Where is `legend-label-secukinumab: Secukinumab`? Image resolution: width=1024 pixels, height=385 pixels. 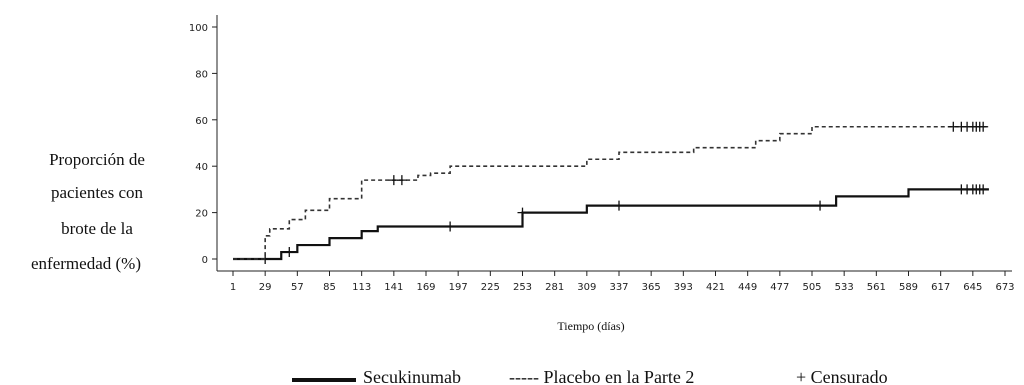 legend-label-secukinumab: Secukinumab is located at coordinates (412, 376).